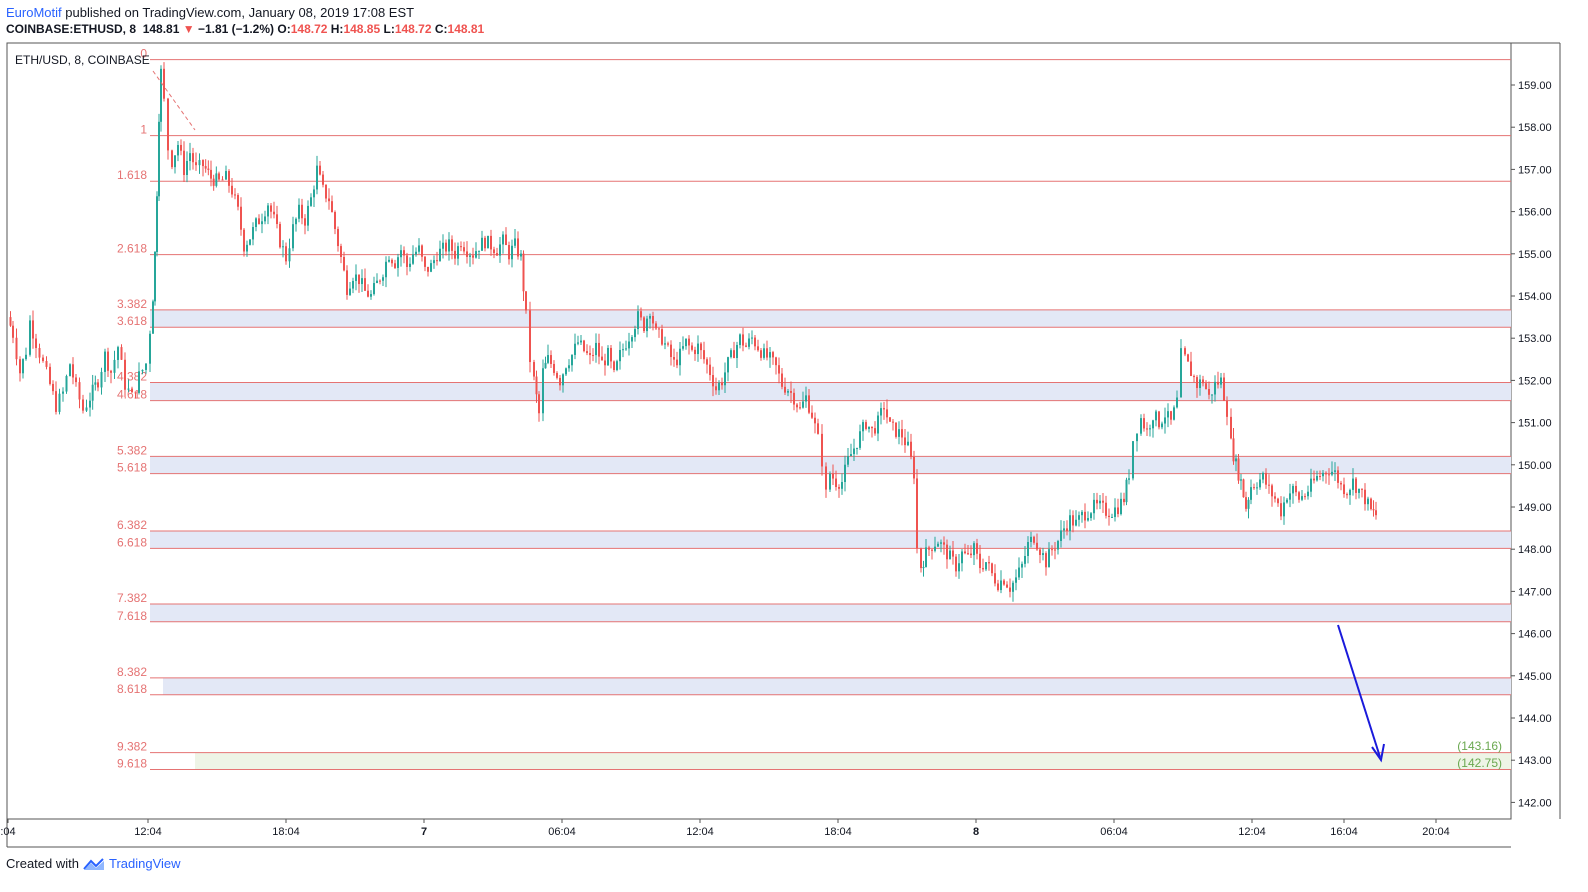  I want to click on symbol: COINBASE:ETHUSD, 8, so click(71, 29).